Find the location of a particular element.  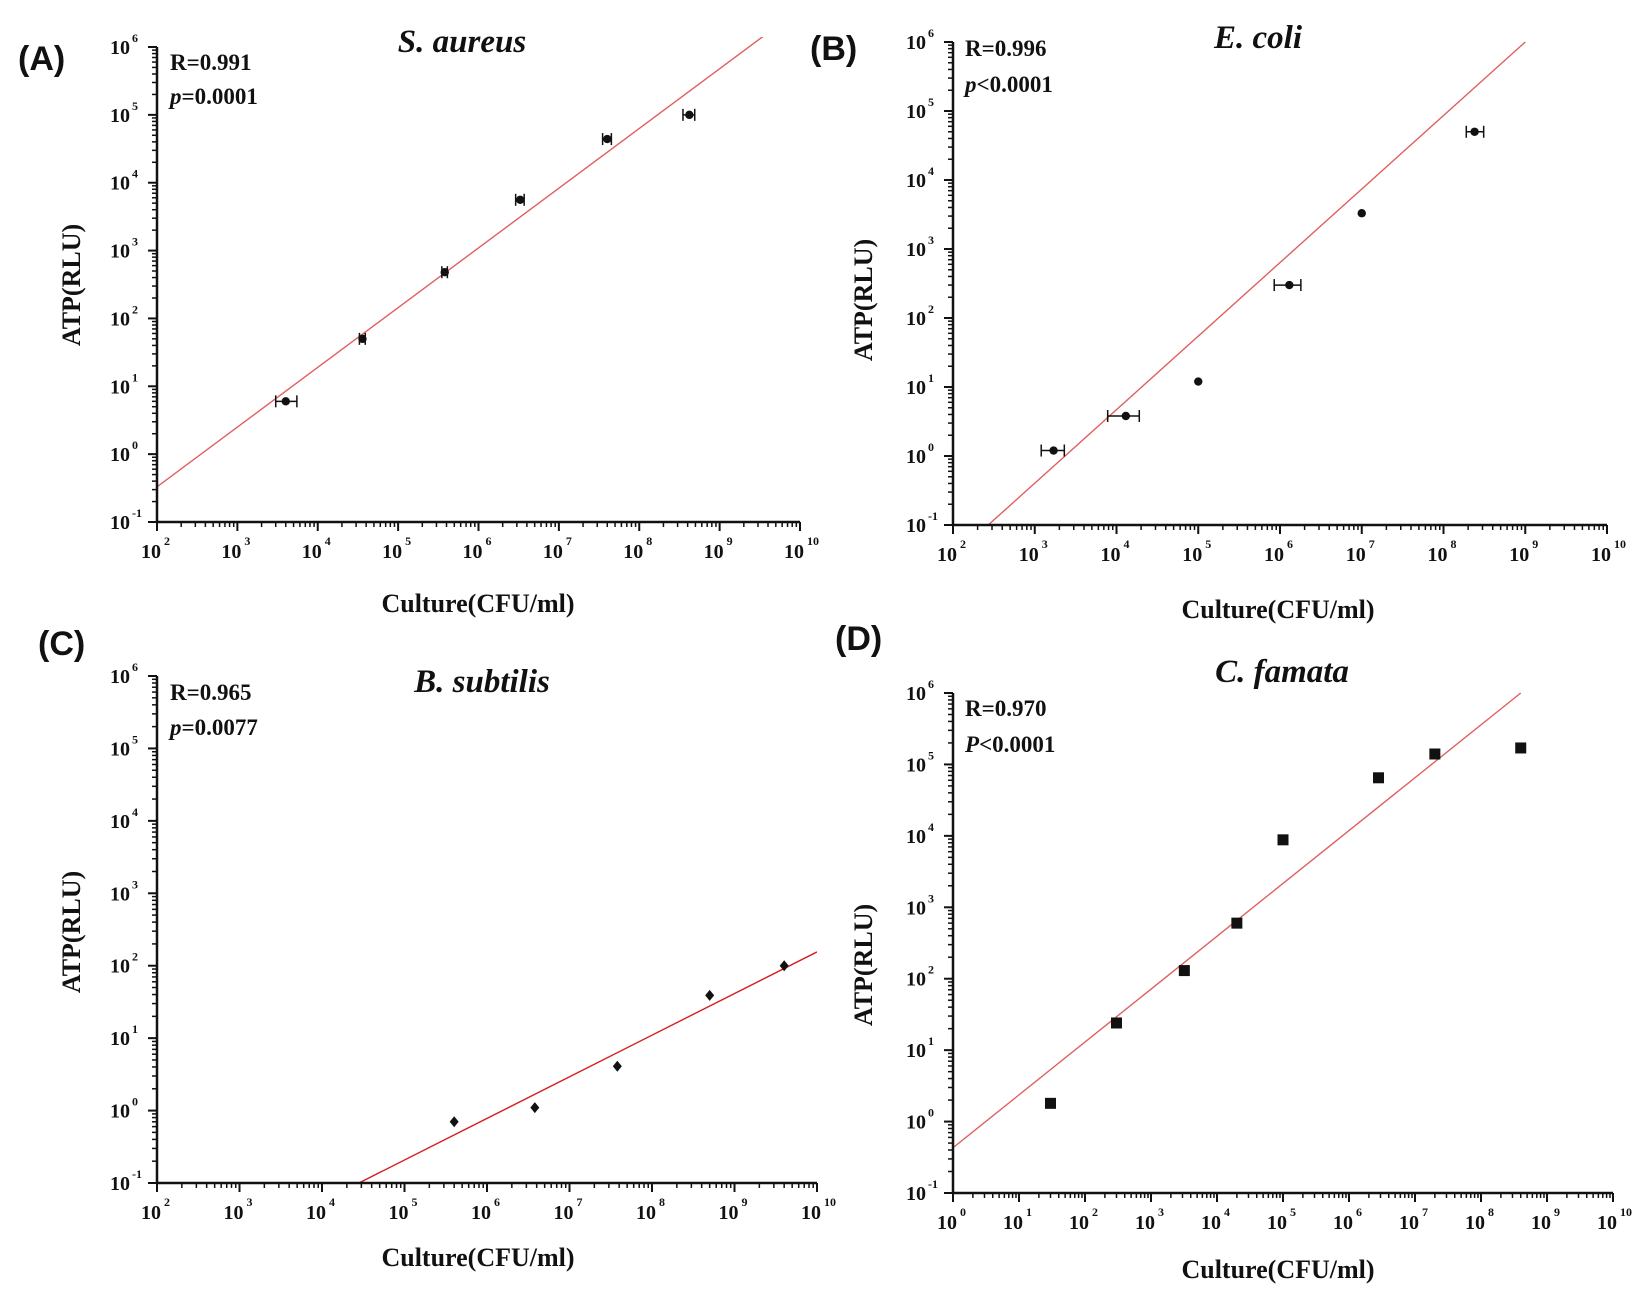

panel-d-p-number: <0.0001 is located at coordinates (1017, 744).